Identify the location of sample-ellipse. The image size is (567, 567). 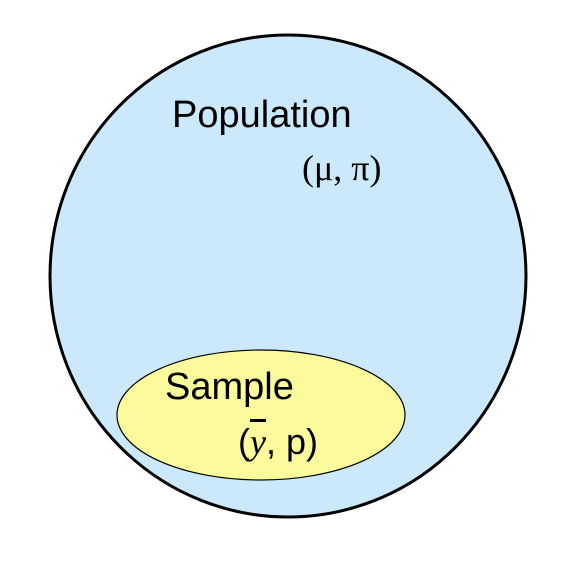
(261, 415).